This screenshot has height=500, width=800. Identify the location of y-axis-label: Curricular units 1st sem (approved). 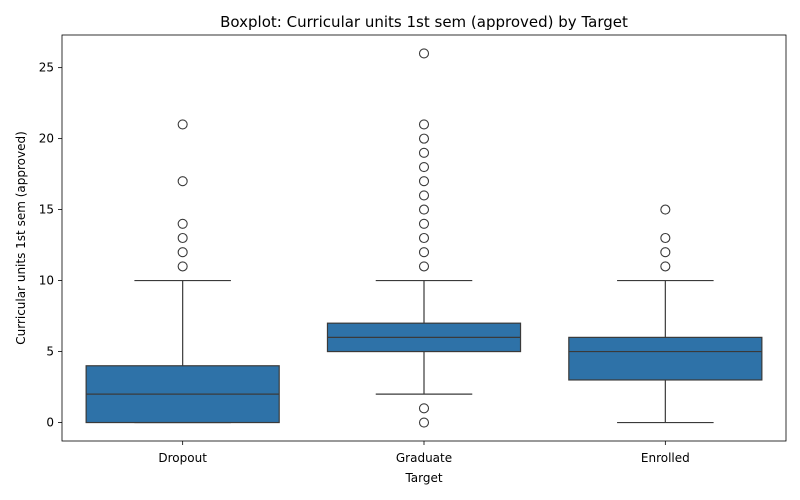
(21, 238).